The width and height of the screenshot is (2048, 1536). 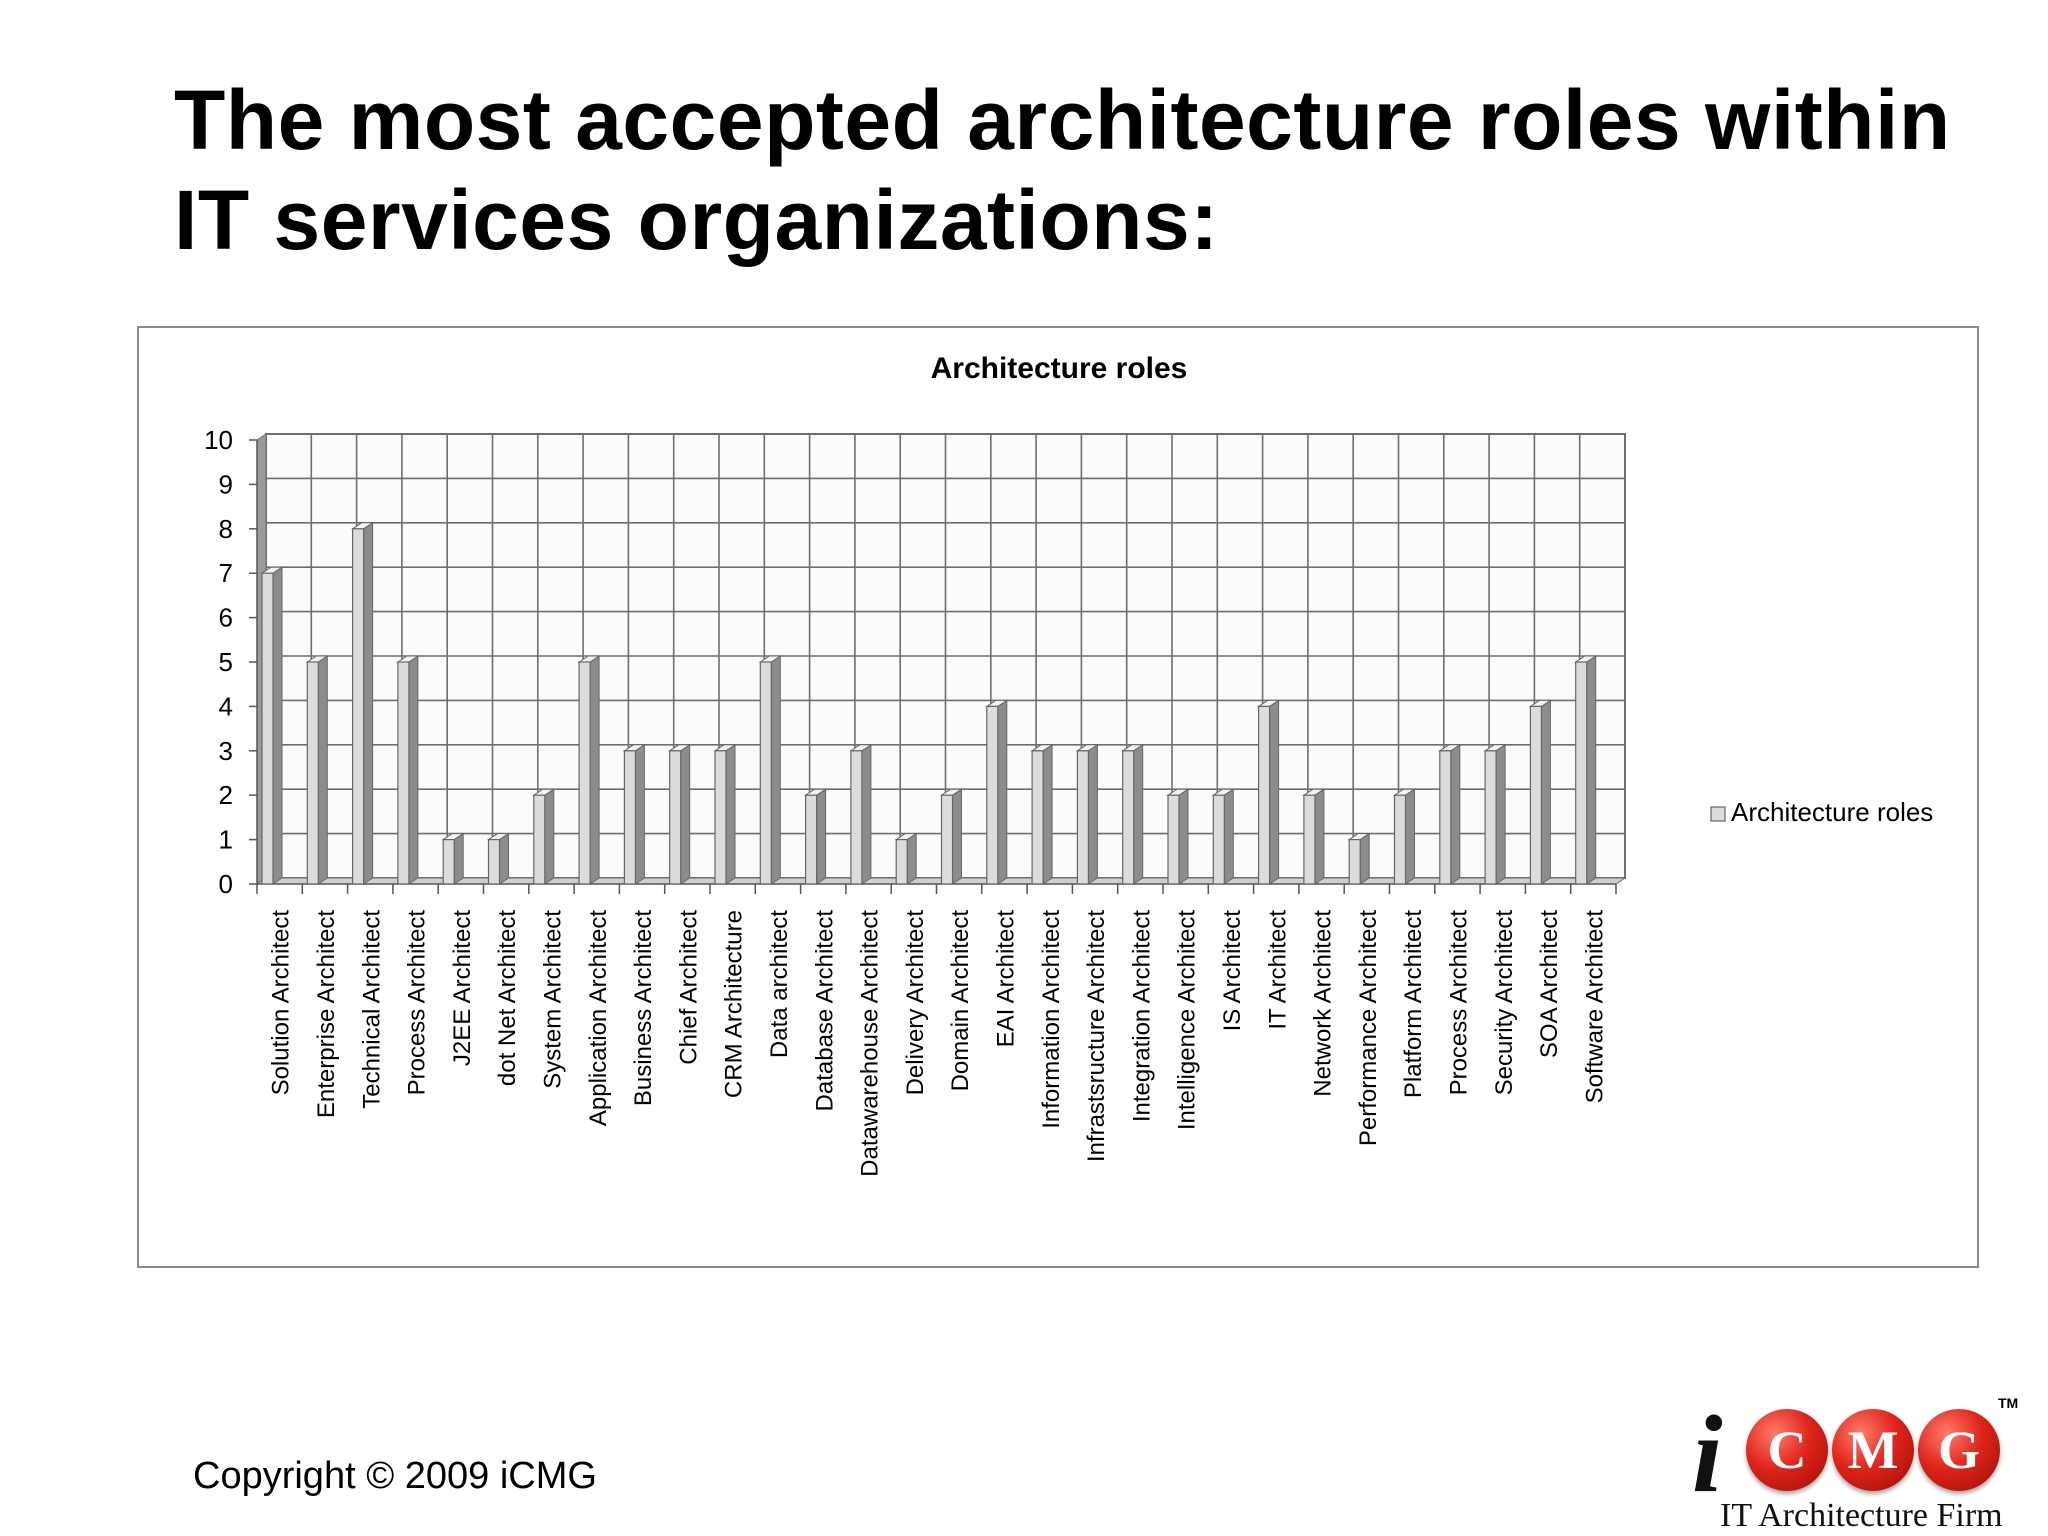 What do you see at coordinates (824, 1011) in the screenshot?
I see `x-category-label: Database Architect` at bounding box center [824, 1011].